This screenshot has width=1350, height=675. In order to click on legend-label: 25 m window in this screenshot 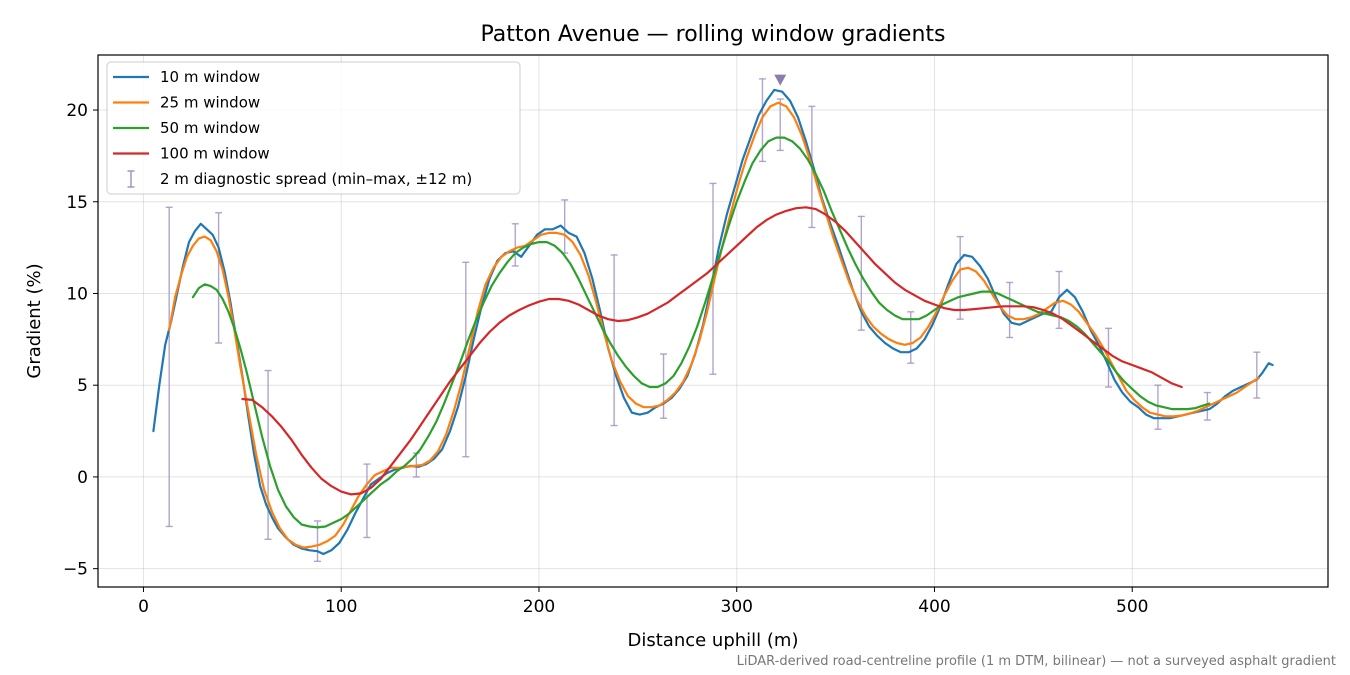, I will do `click(210, 103)`.